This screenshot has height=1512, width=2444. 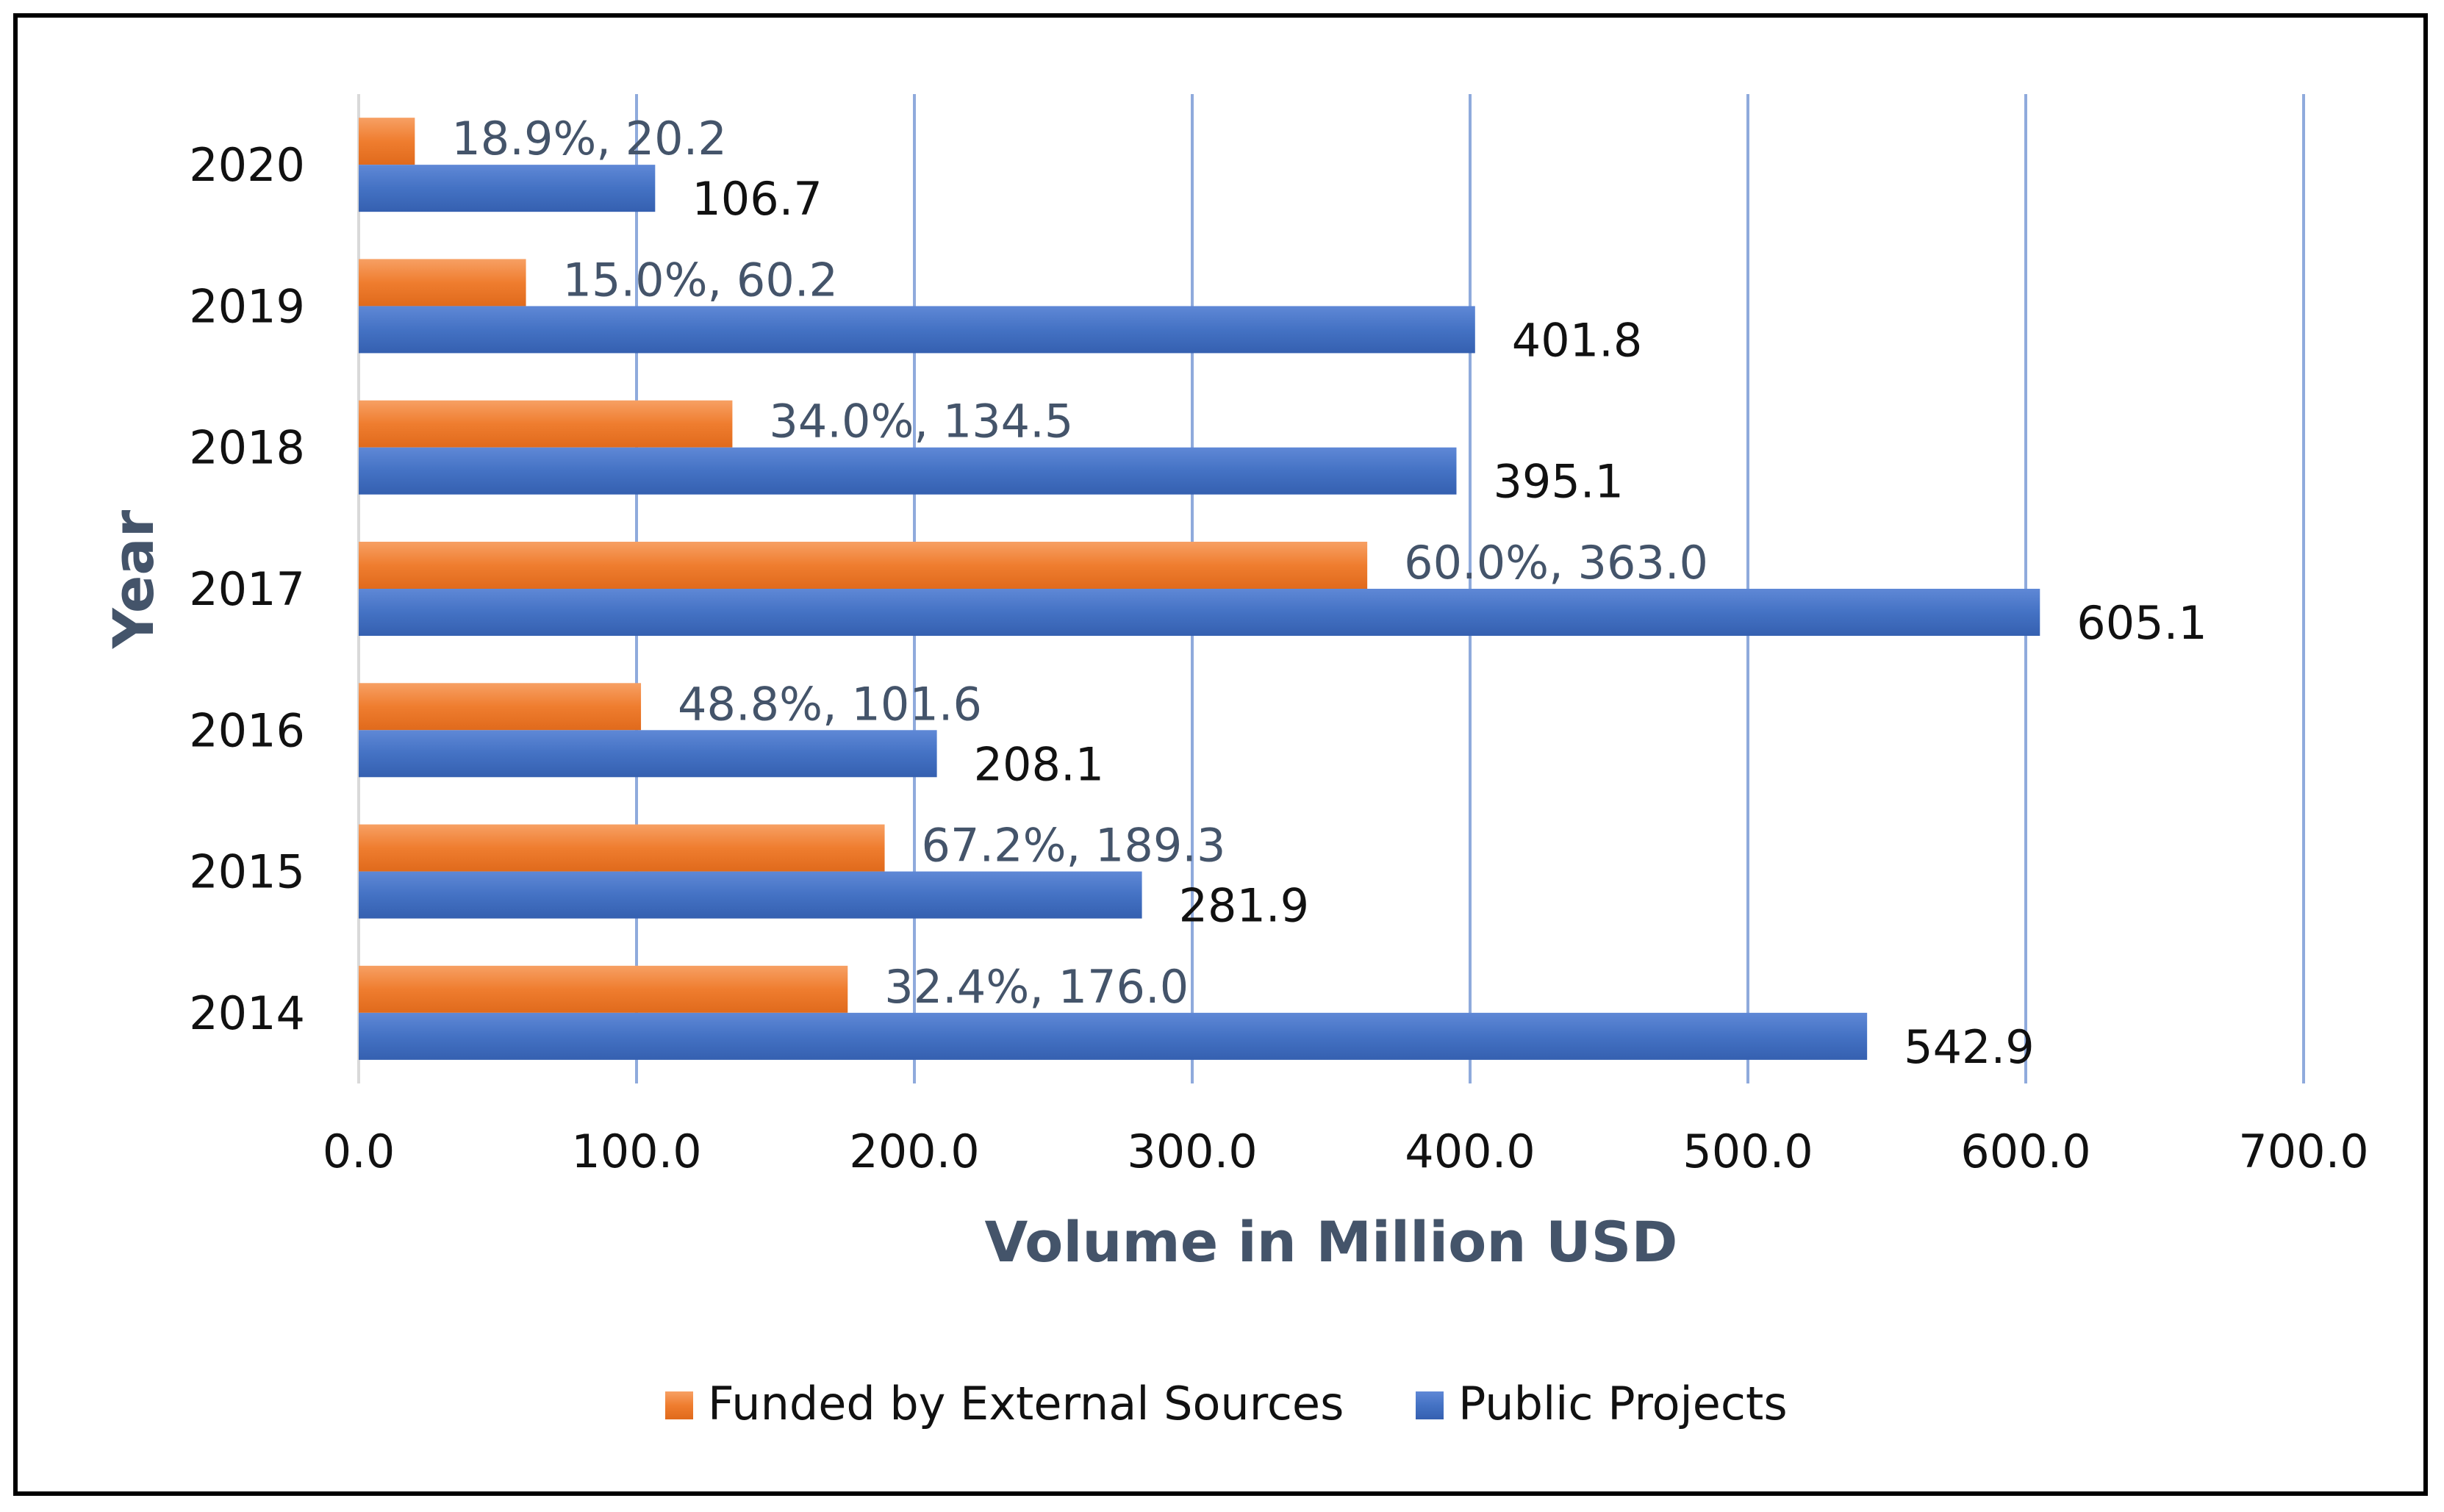 What do you see at coordinates (2303, 1151) in the screenshot?
I see `x-tick-label: 700.0` at bounding box center [2303, 1151].